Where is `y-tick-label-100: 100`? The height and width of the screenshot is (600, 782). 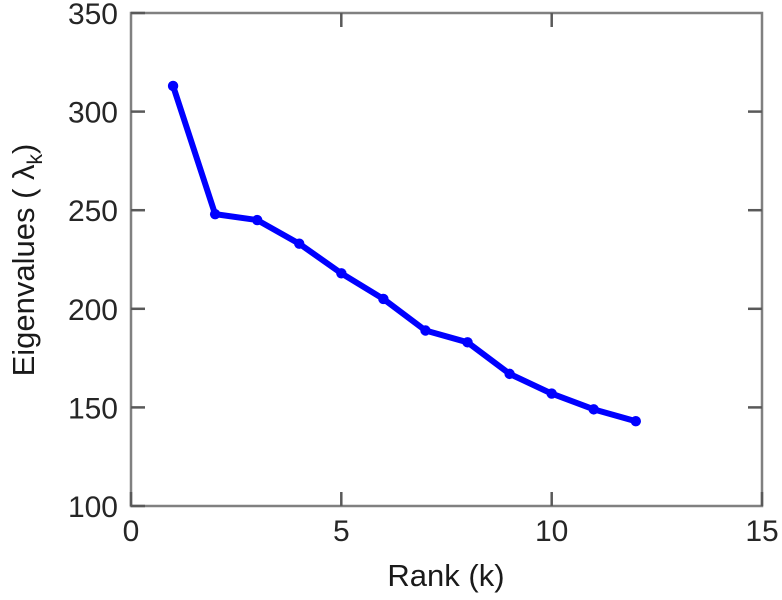 y-tick-label-100: 100 is located at coordinates (93, 507).